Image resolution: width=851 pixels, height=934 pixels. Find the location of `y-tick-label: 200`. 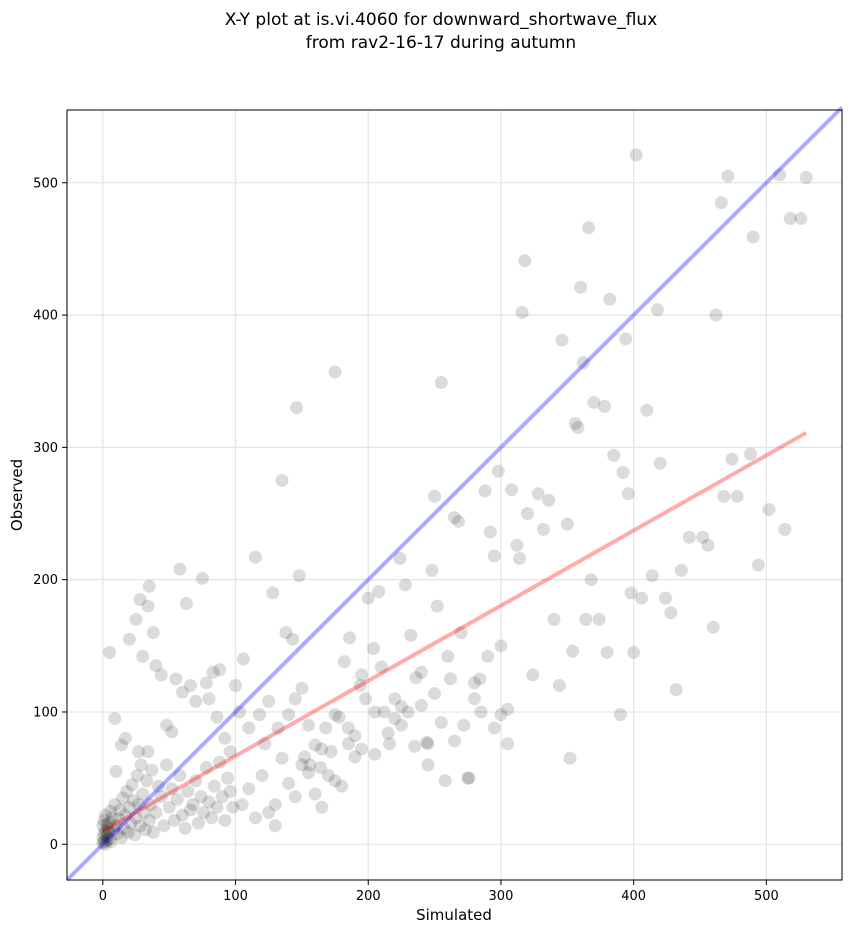

y-tick-label: 200 is located at coordinates (45, 580).